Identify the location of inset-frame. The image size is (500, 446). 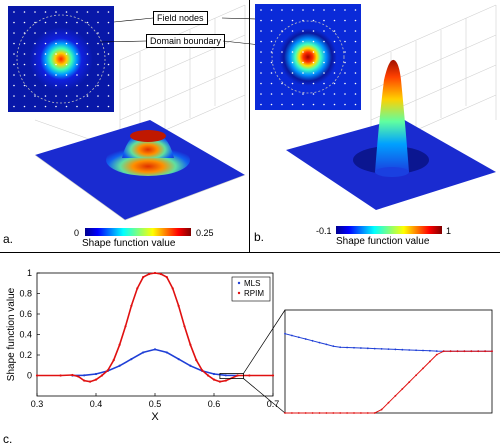
(388, 361).